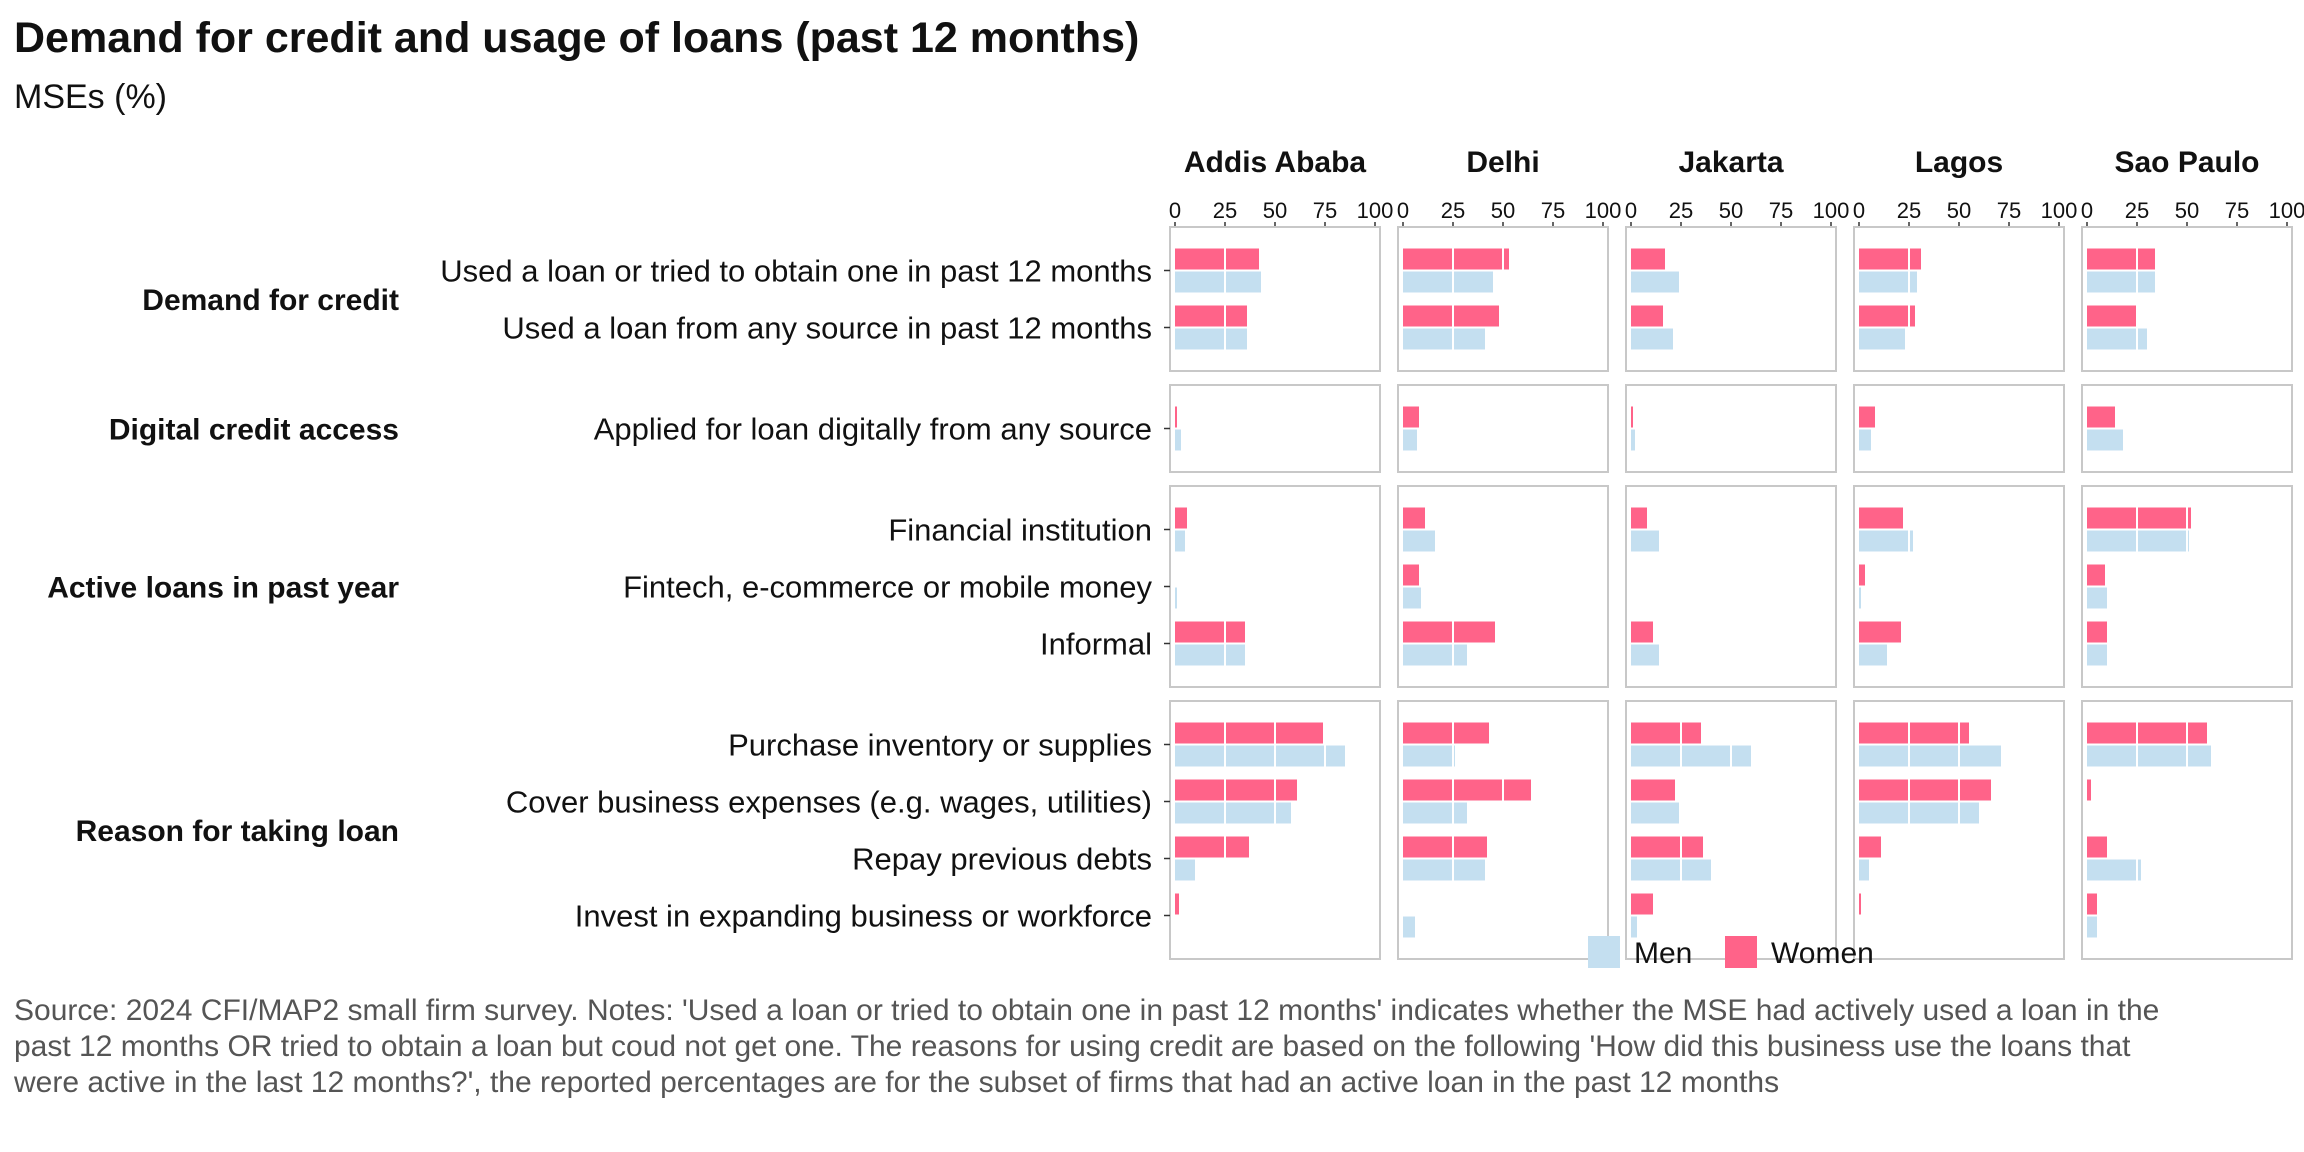 This screenshot has width=2304, height=1152. What do you see at coordinates (1096, 644) in the screenshot?
I see `item-label: Informal` at bounding box center [1096, 644].